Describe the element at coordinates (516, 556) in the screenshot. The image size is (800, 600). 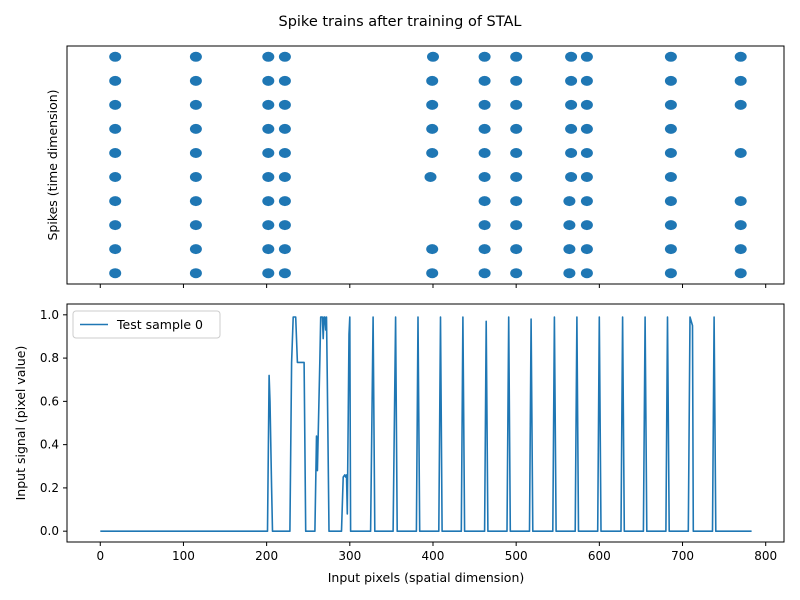
I see `bottom-x-tick-label: 500` at that location.